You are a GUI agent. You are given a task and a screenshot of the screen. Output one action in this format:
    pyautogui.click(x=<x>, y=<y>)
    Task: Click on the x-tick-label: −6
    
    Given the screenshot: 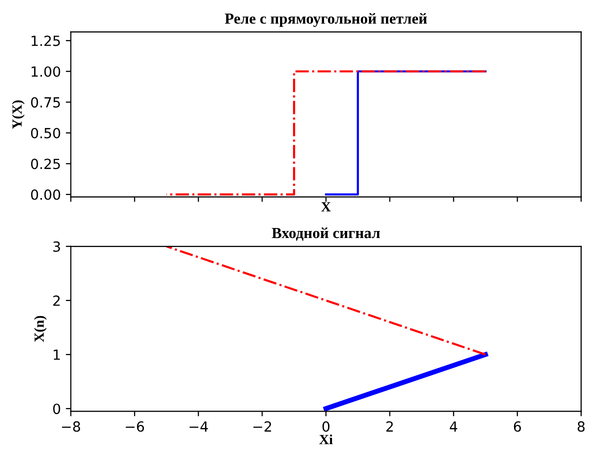 What is the action you would take?
    pyautogui.click(x=135, y=426)
    